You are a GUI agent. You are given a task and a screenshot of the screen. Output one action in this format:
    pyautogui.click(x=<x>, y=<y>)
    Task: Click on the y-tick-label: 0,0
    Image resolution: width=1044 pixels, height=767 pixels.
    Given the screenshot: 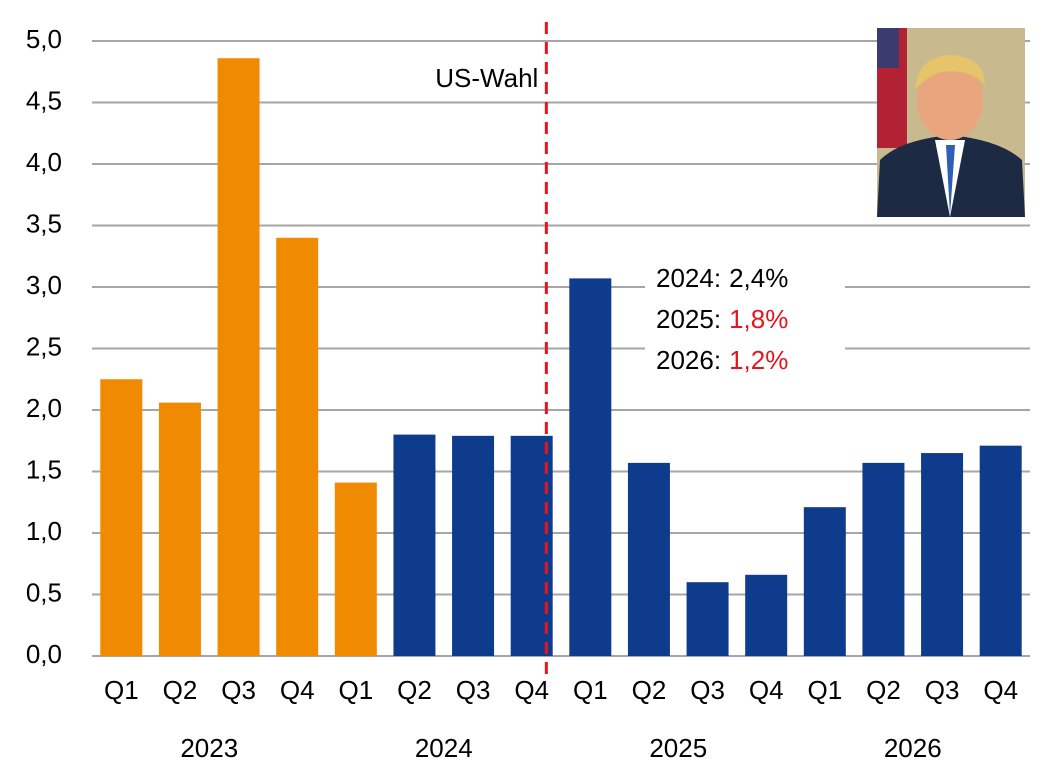 What is the action you would take?
    pyautogui.click(x=44, y=654)
    